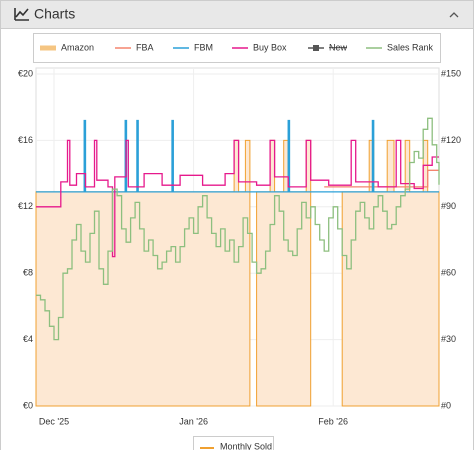  I want to click on collapse-icon, so click(454, 15).